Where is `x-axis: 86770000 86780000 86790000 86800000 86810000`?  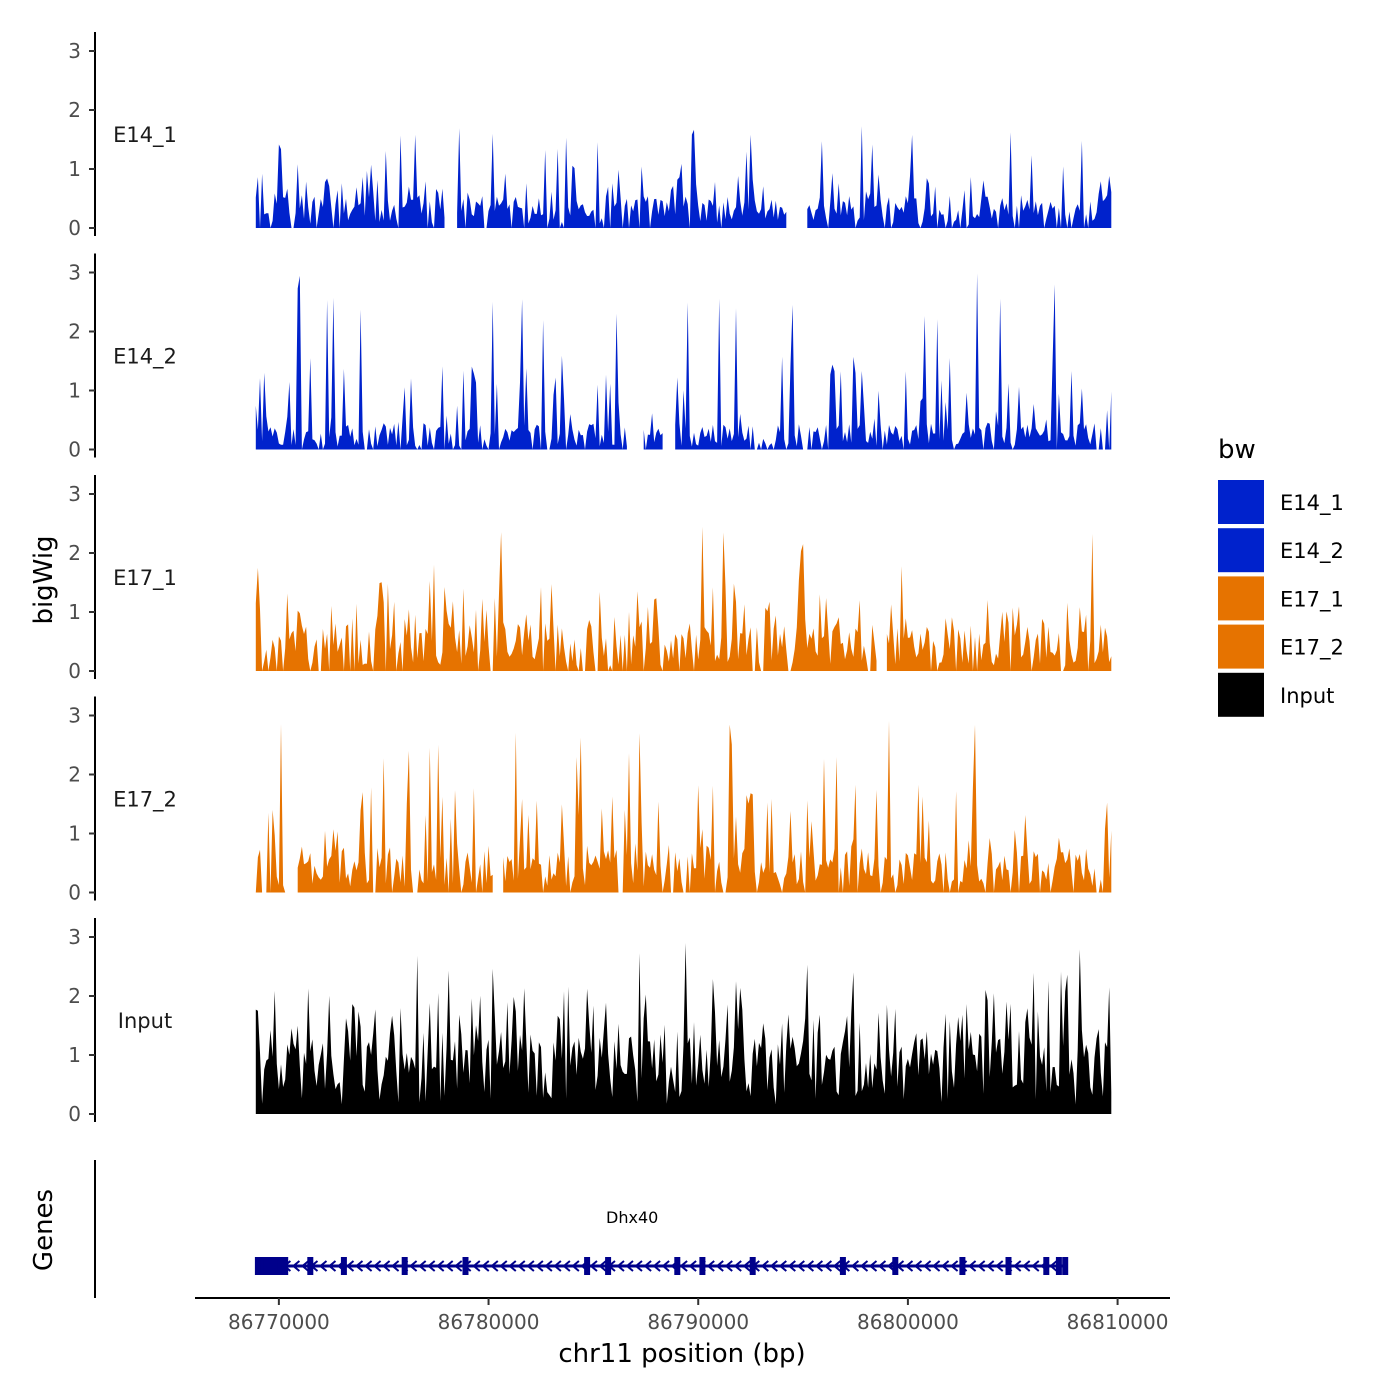 x-axis: 86770000 86780000 86790000 86800000 86810000 is located at coordinates (682, 1315).